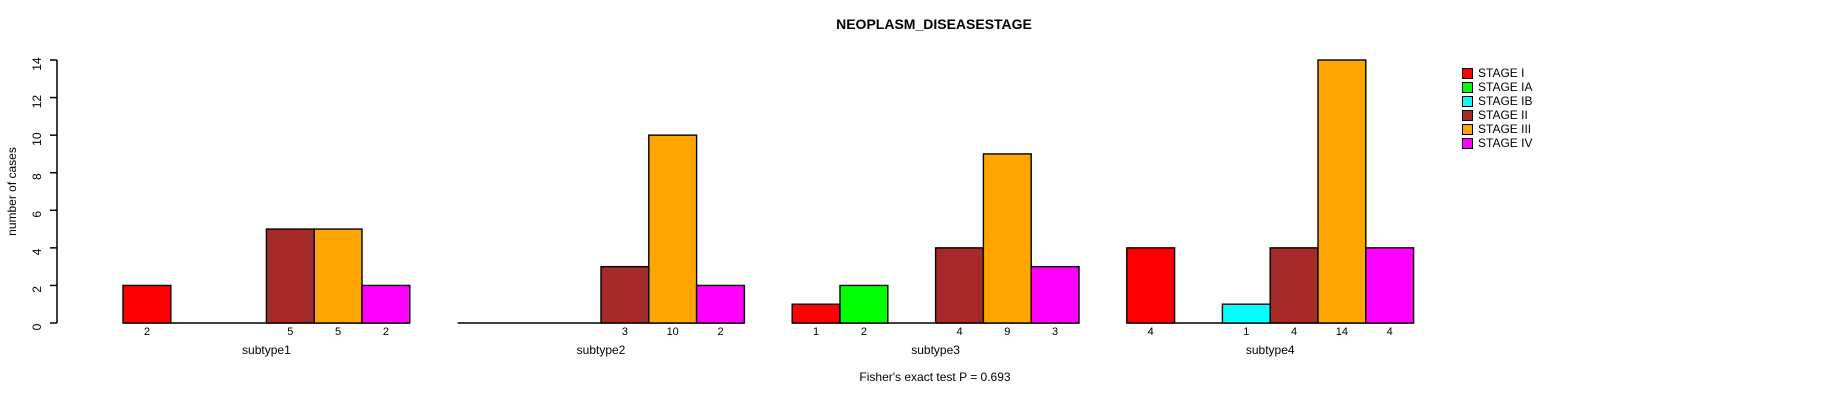 The image size is (1840, 400). I want to click on bar-value-label: 9, so click(1007, 332).